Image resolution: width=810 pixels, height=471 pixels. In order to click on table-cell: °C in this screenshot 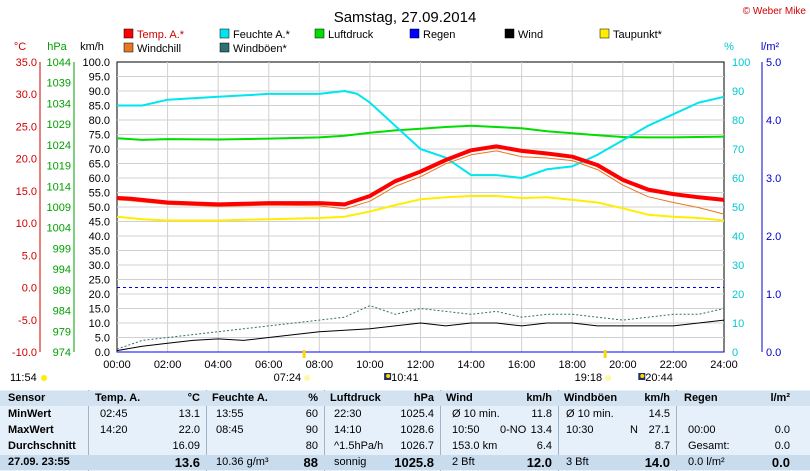, I will do `click(193, 398)`.